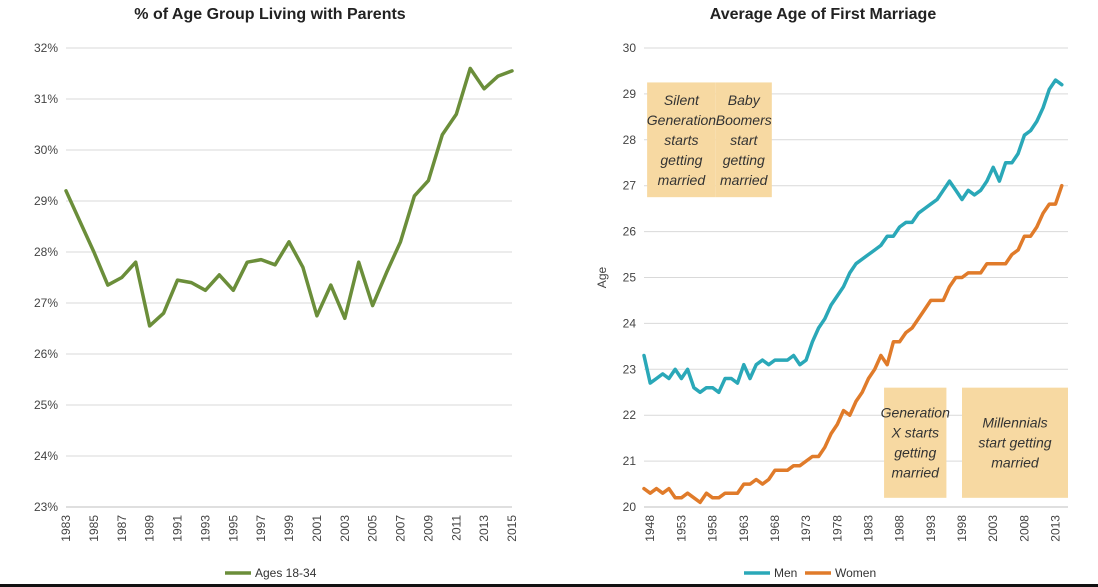 This screenshot has width=1098, height=587. Describe the element at coordinates (630, 278) in the screenshot. I see `y-tick-label: 25` at that location.